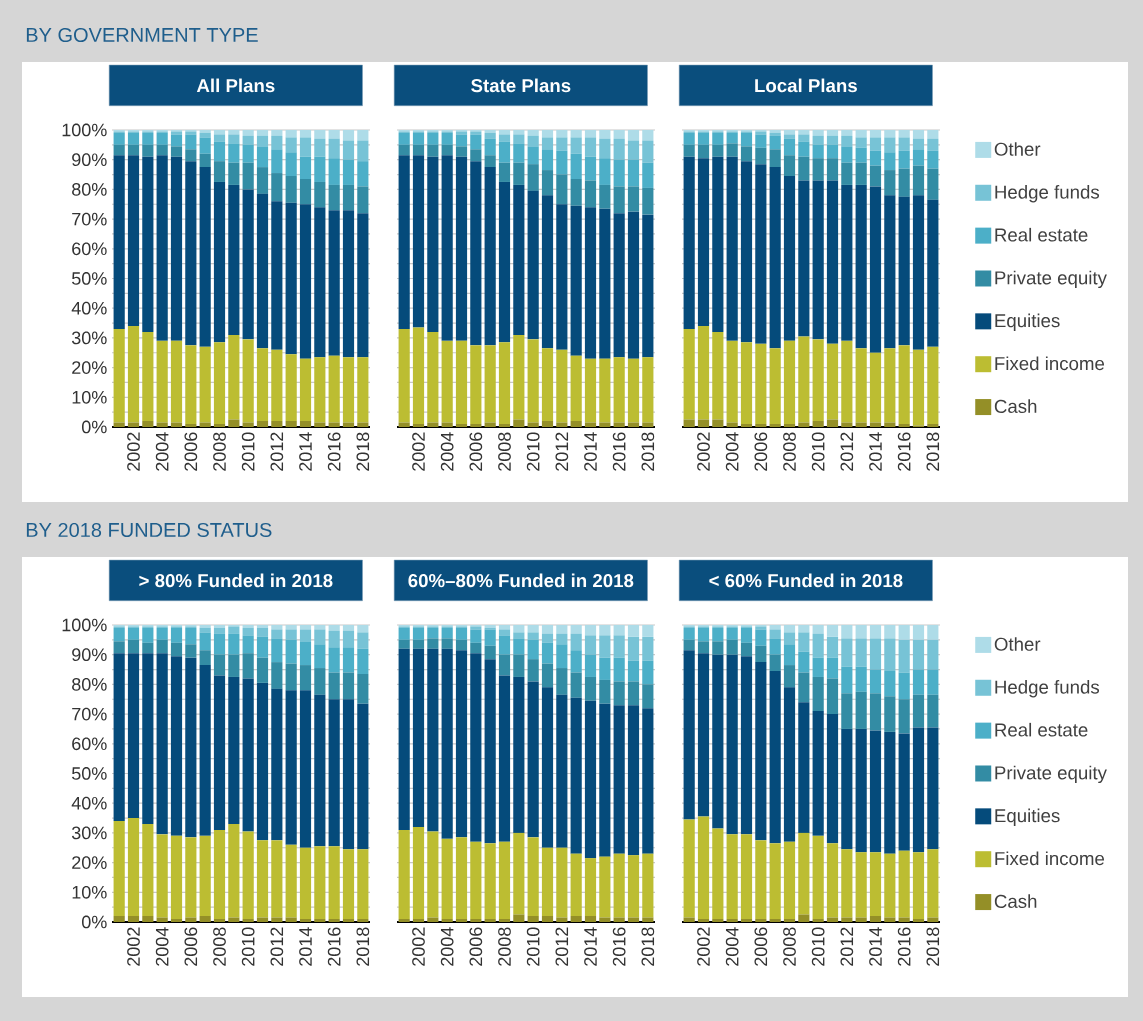  I want to click on chart-title: > 80% Funded in 2018, so click(236, 580).